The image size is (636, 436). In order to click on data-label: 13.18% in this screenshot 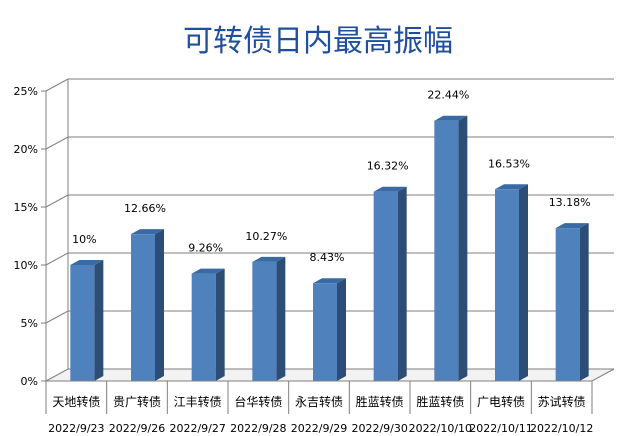, I will do `click(570, 202)`.